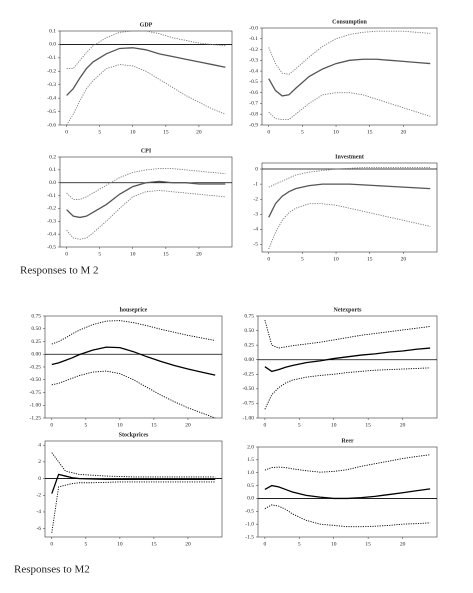 The width and height of the screenshot is (473, 593). I want to click on y-tick-label: 1.5, so click(250, 460).